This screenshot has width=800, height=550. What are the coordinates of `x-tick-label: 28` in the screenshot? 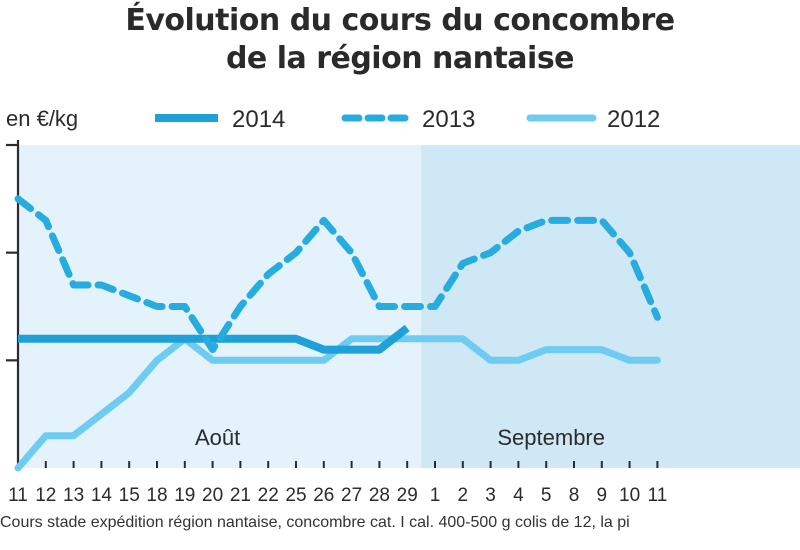 It's located at (379, 495).